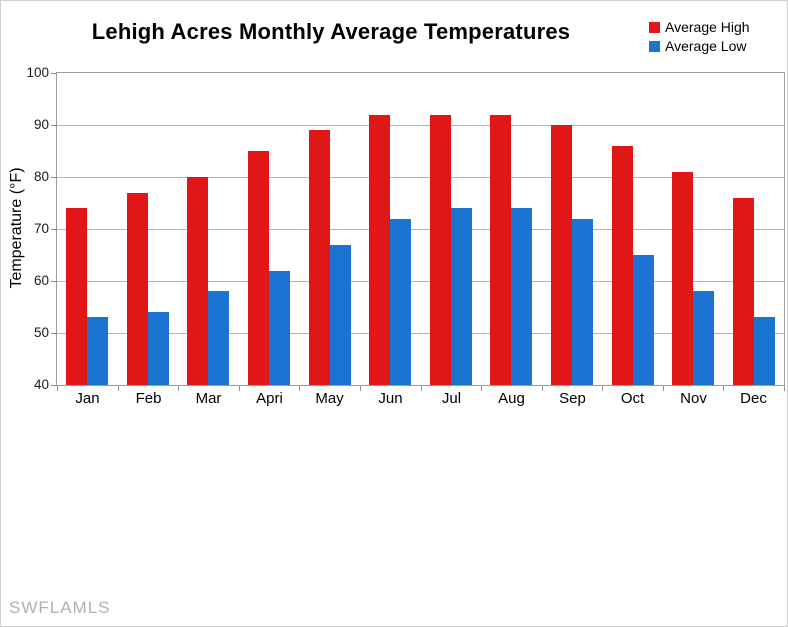 Image resolution: width=788 pixels, height=627 pixels. What do you see at coordinates (97, 351) in the screenshot?
I see `bar-average-low-jan` at bounding box center [97, 351].